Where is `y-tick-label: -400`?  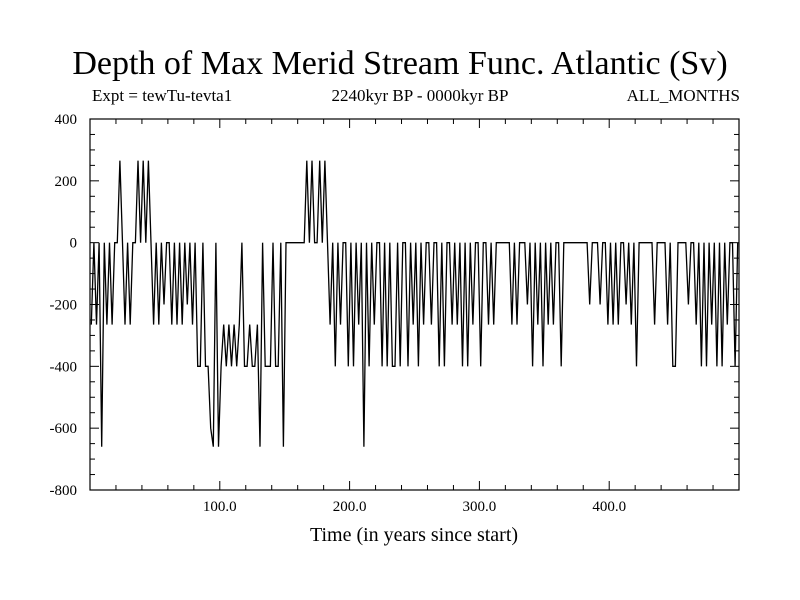 y-tick-label: -400 is located at coordinates (64, 367).